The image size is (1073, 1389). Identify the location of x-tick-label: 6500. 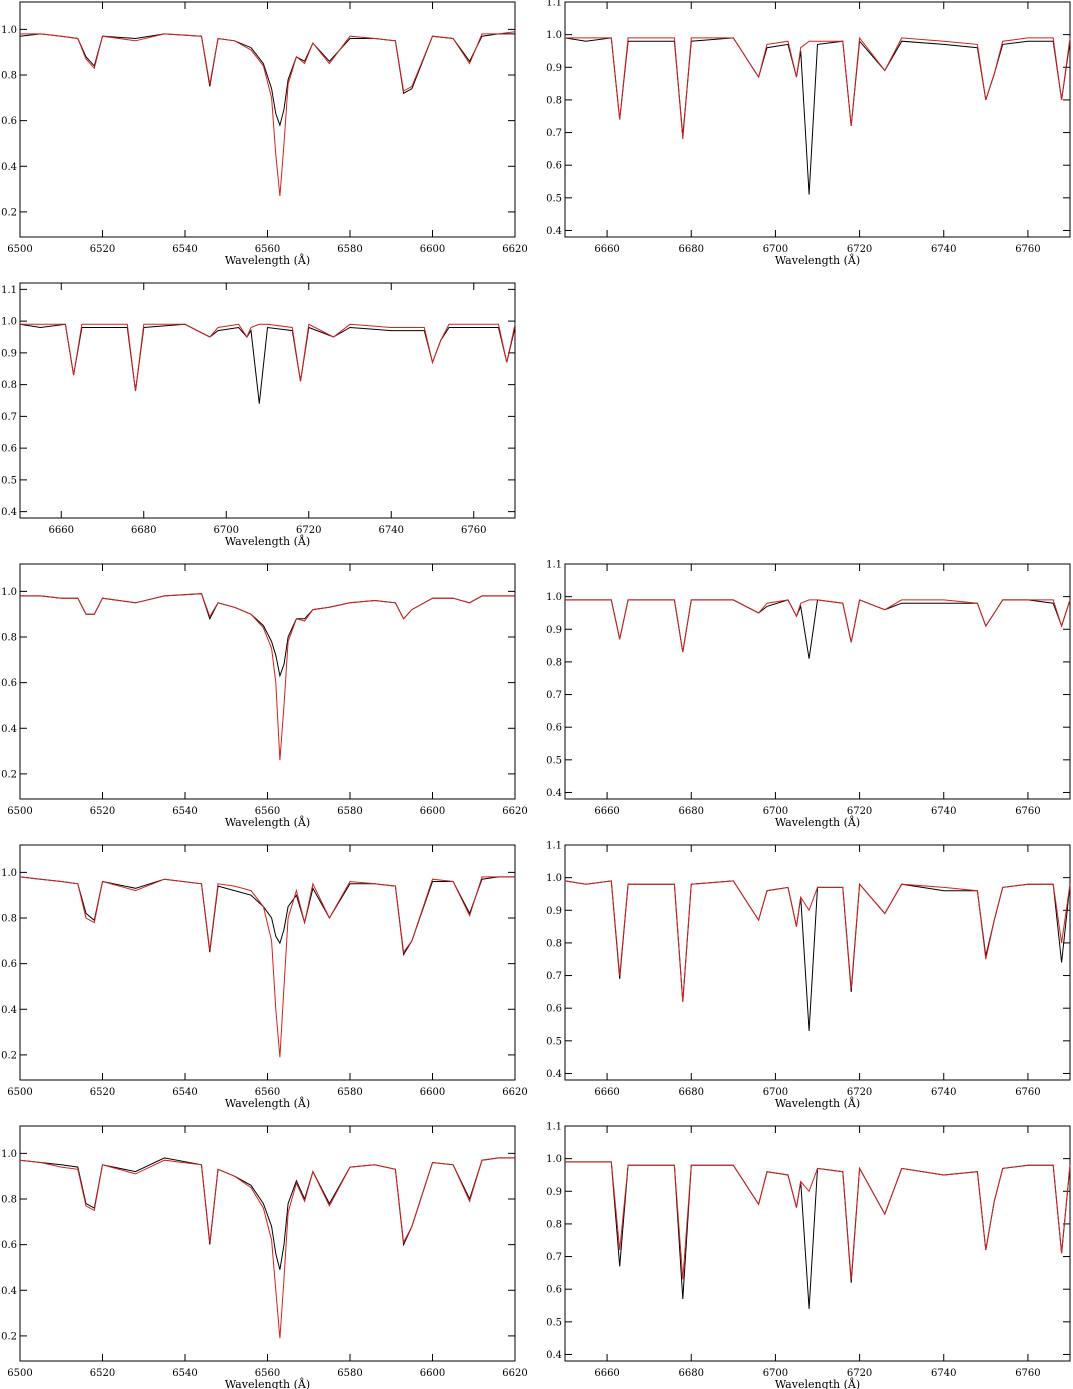
(19, 249).